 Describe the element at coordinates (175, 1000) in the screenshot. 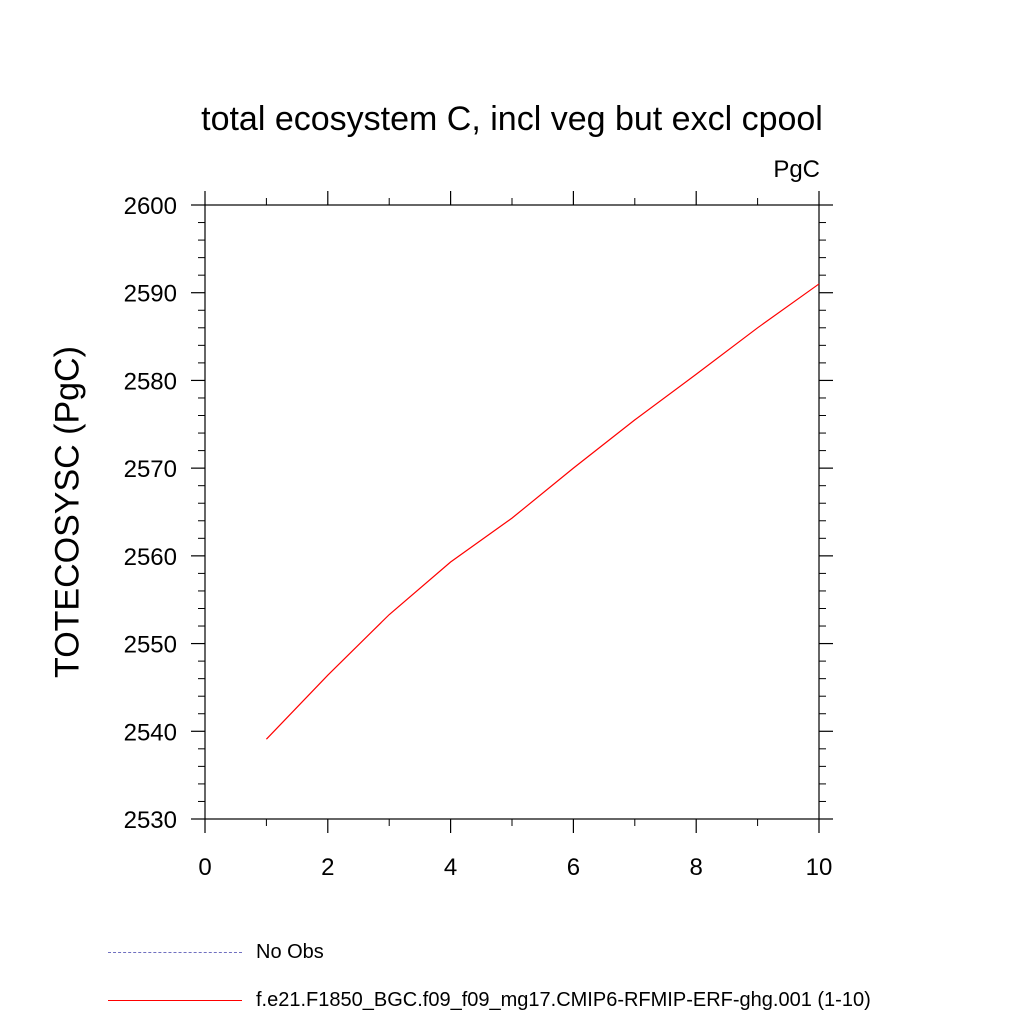

I see `legend-swatch-solid` at that location.